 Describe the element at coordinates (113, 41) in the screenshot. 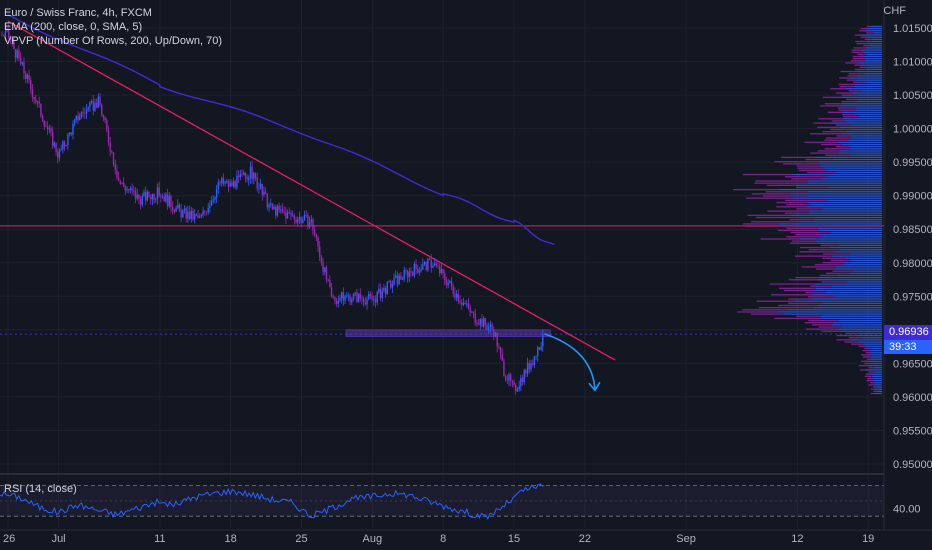

I see `vpvp-legend: VPVP (Number Of Rows, 200, Up/Down, 70)` at that location.